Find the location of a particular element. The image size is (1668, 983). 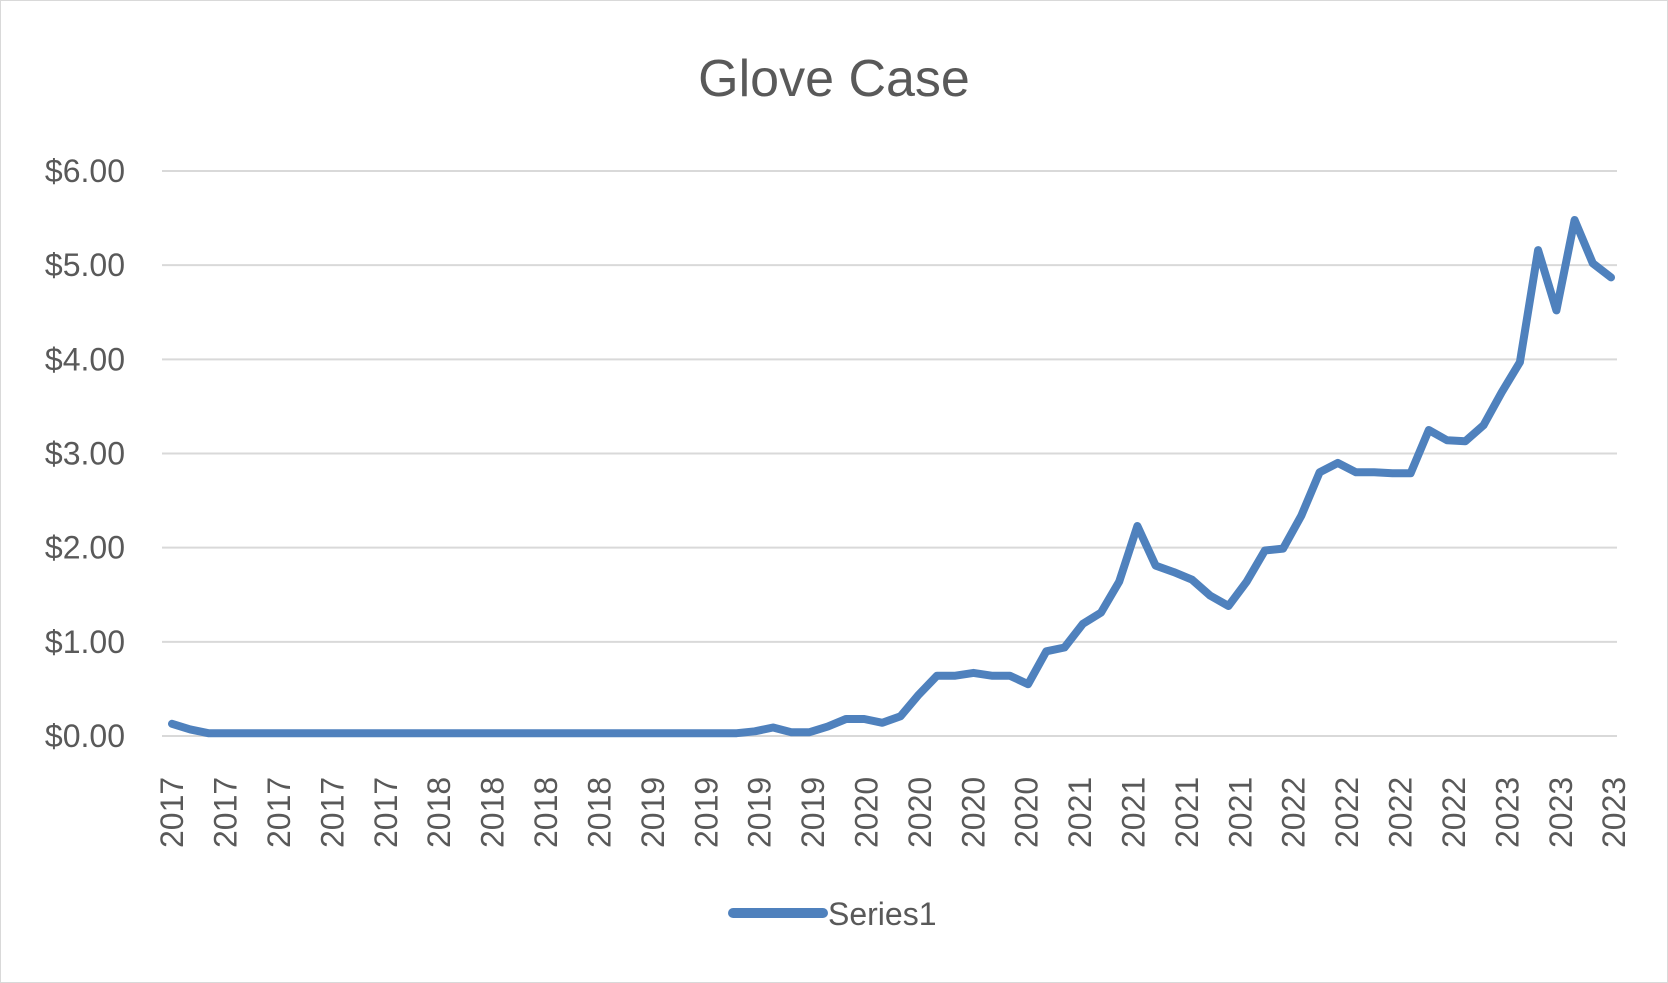

y-tick-label: $1.00 is located at coordinates (85, 642).